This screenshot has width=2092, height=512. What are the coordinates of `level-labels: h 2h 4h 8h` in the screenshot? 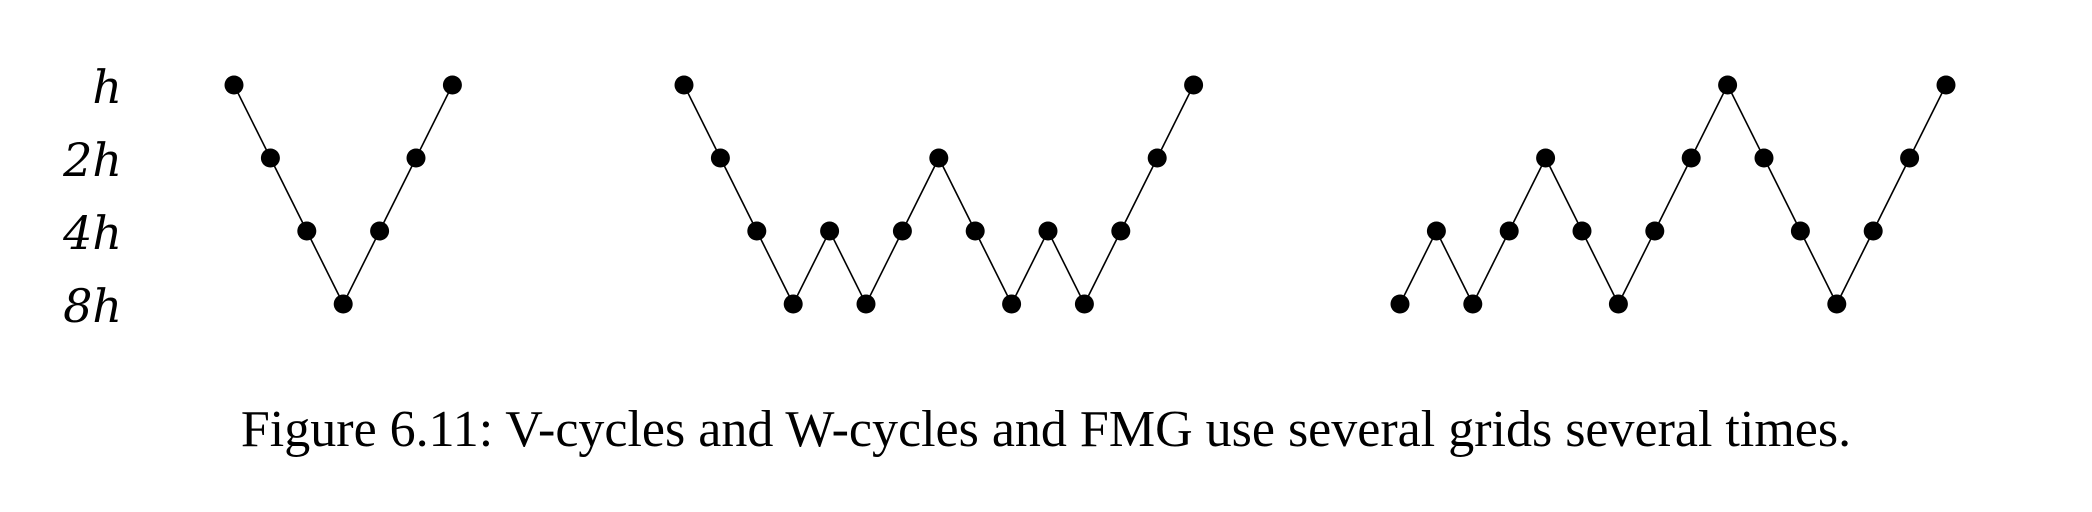 It's located at (92, 196).